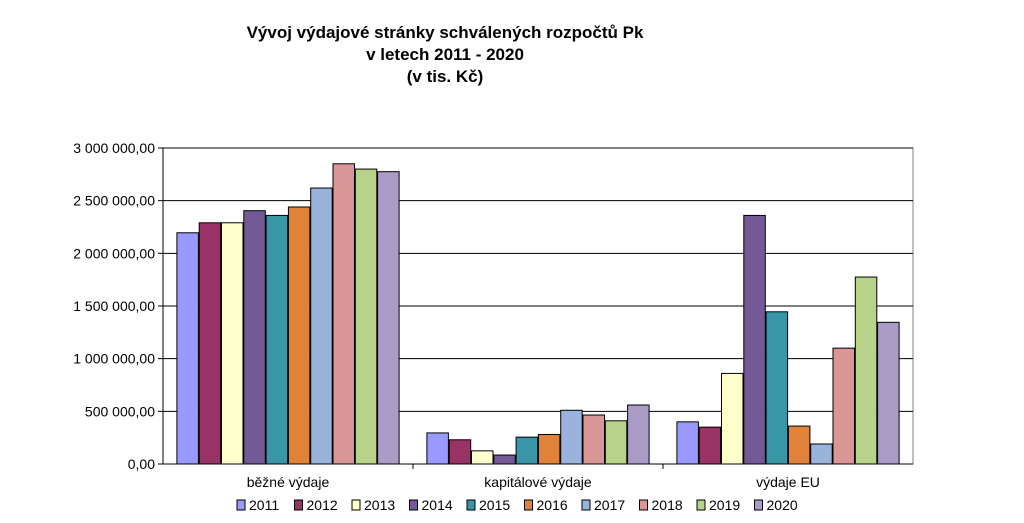 This screenshot has width=1024, height=523. Describe the element at coordinates (538, 482) in the screenshot. I see `x-tick-label: kapitálové výdaje` at that location.